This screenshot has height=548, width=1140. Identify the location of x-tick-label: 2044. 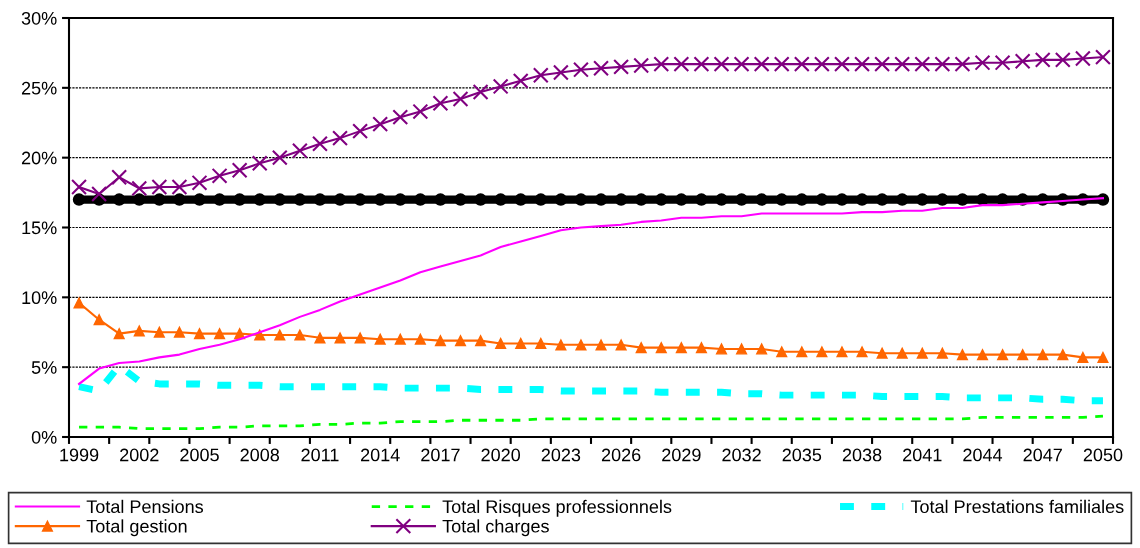
(983, 455).